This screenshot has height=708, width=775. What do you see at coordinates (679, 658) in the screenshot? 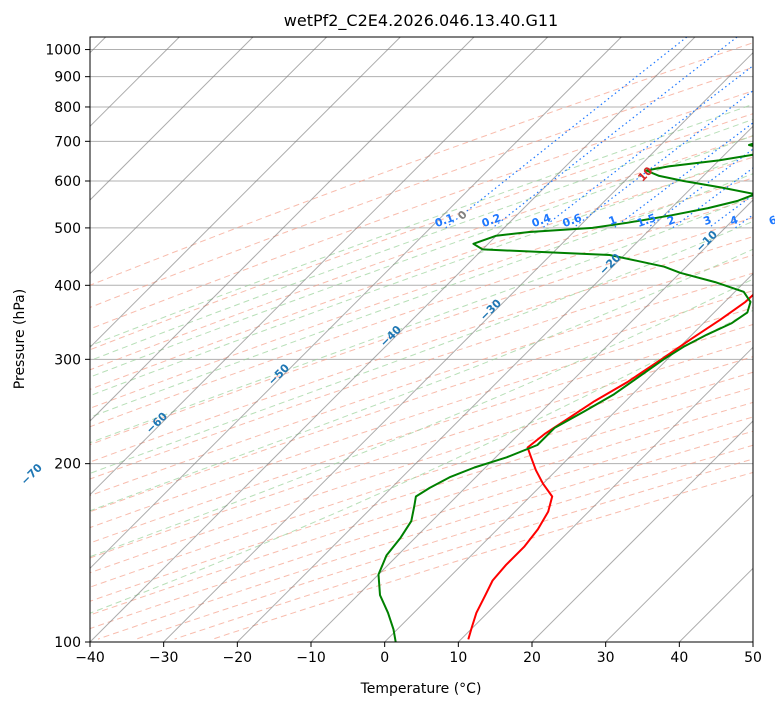
I see `x-tick-label: 40` at bounding box center [679, 658].